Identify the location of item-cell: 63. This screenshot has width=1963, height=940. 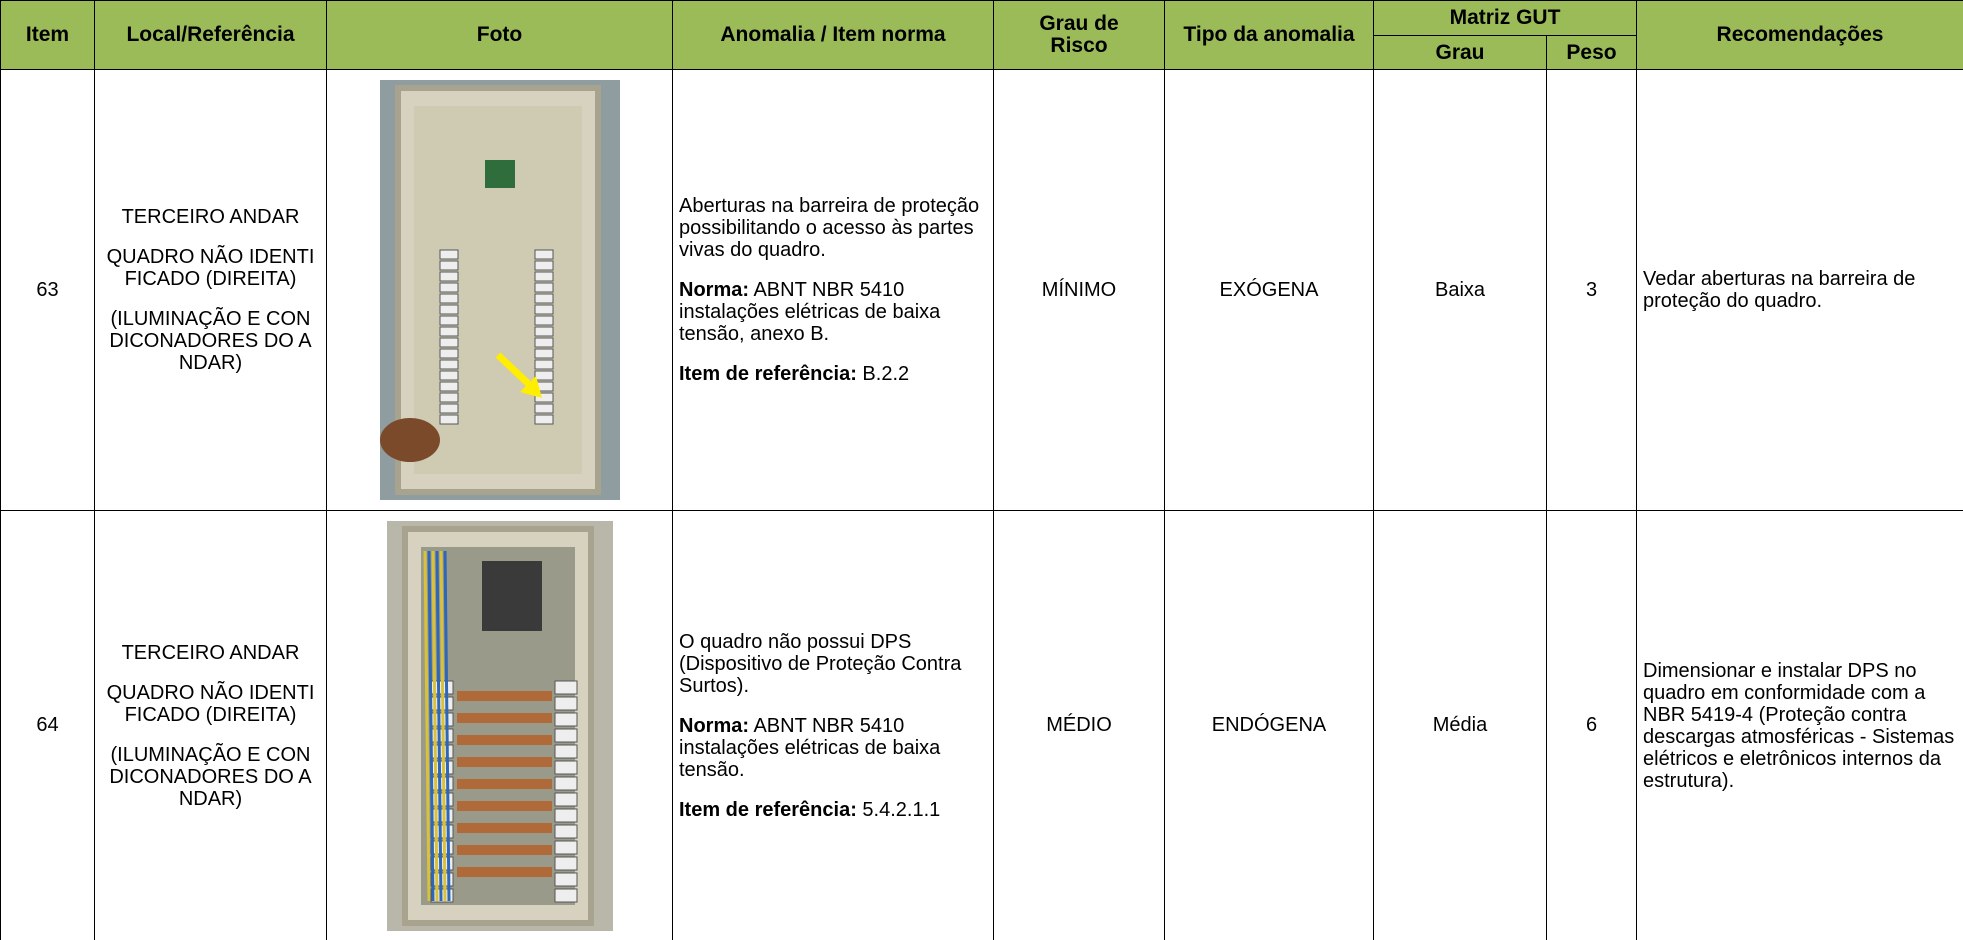
(47, 290).